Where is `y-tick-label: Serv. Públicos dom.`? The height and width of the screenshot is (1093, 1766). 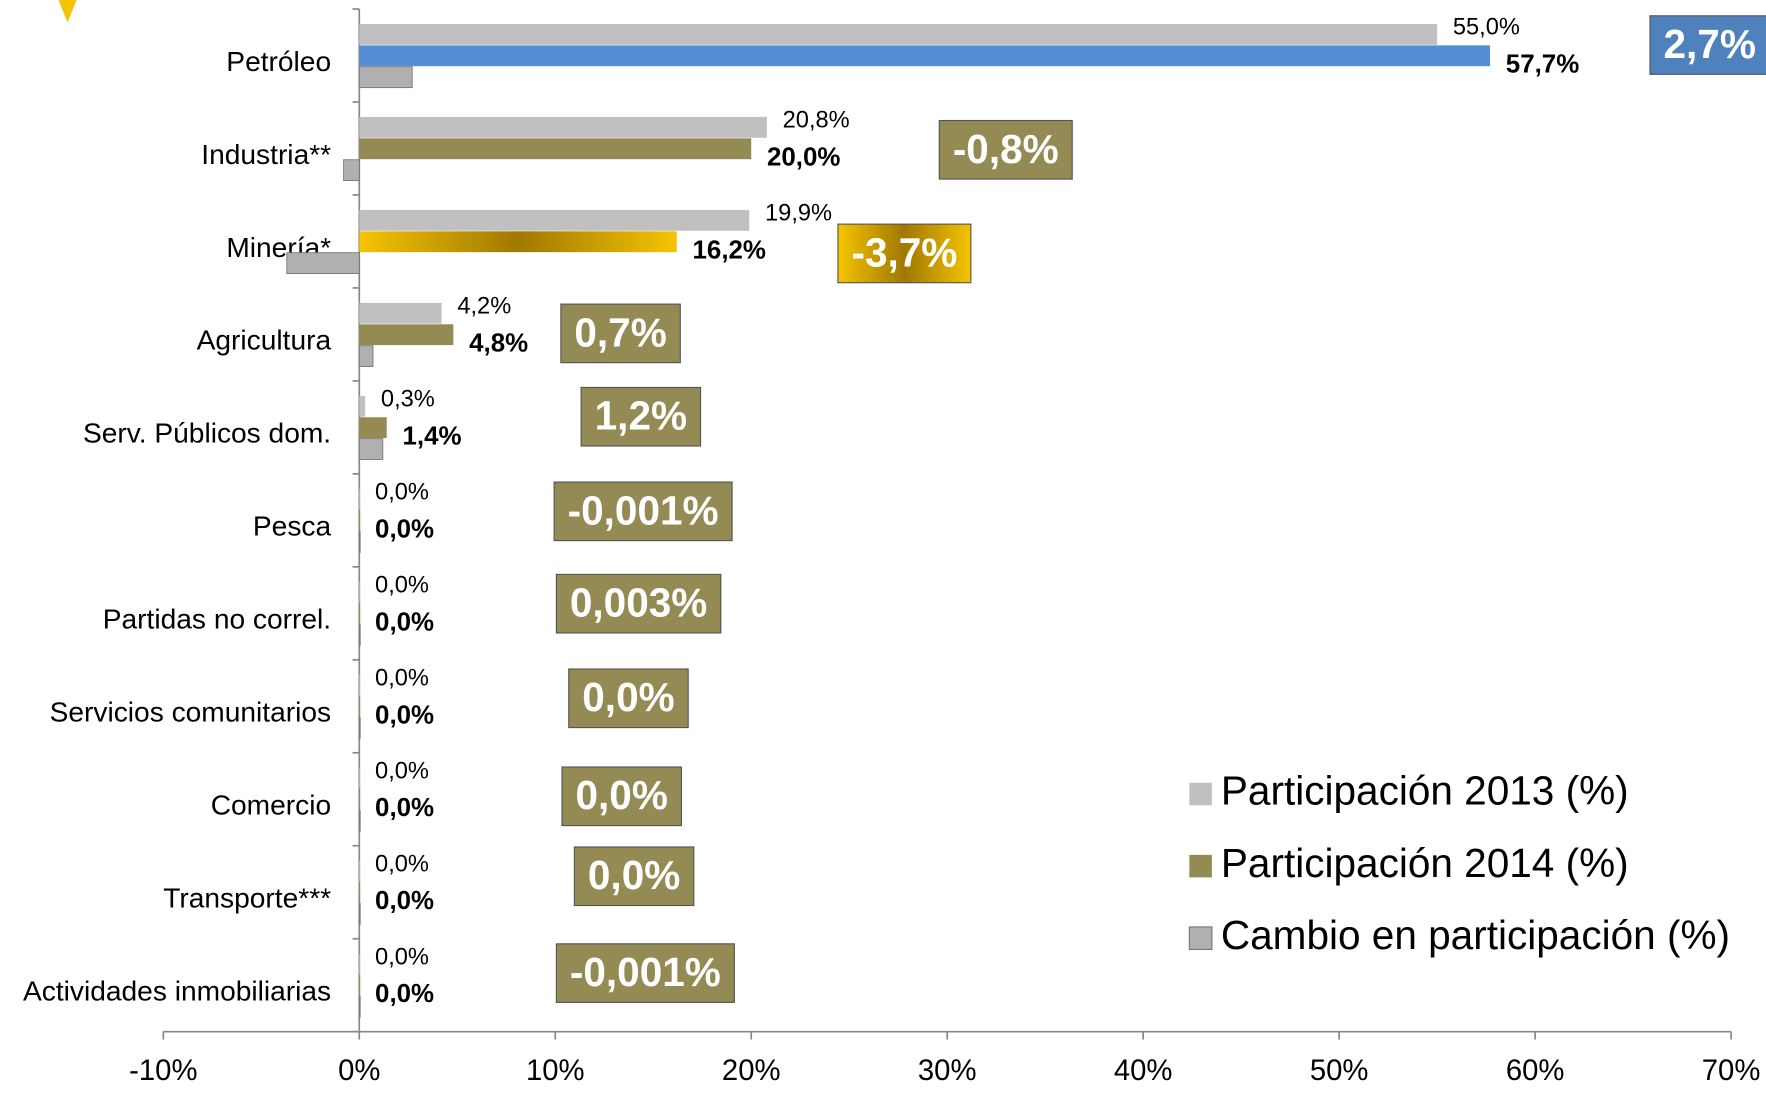
y-tick-label: Serv. Públicos dom. is located at coordinates (207, 433).